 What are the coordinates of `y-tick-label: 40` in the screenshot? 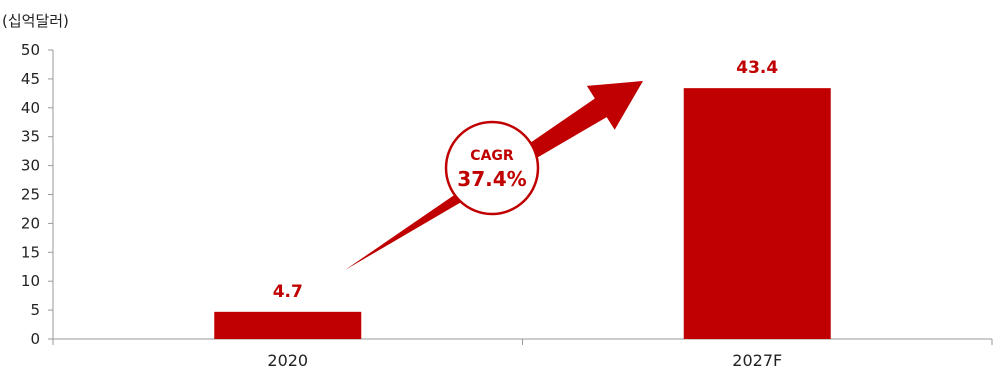 It's located at (30, 108).